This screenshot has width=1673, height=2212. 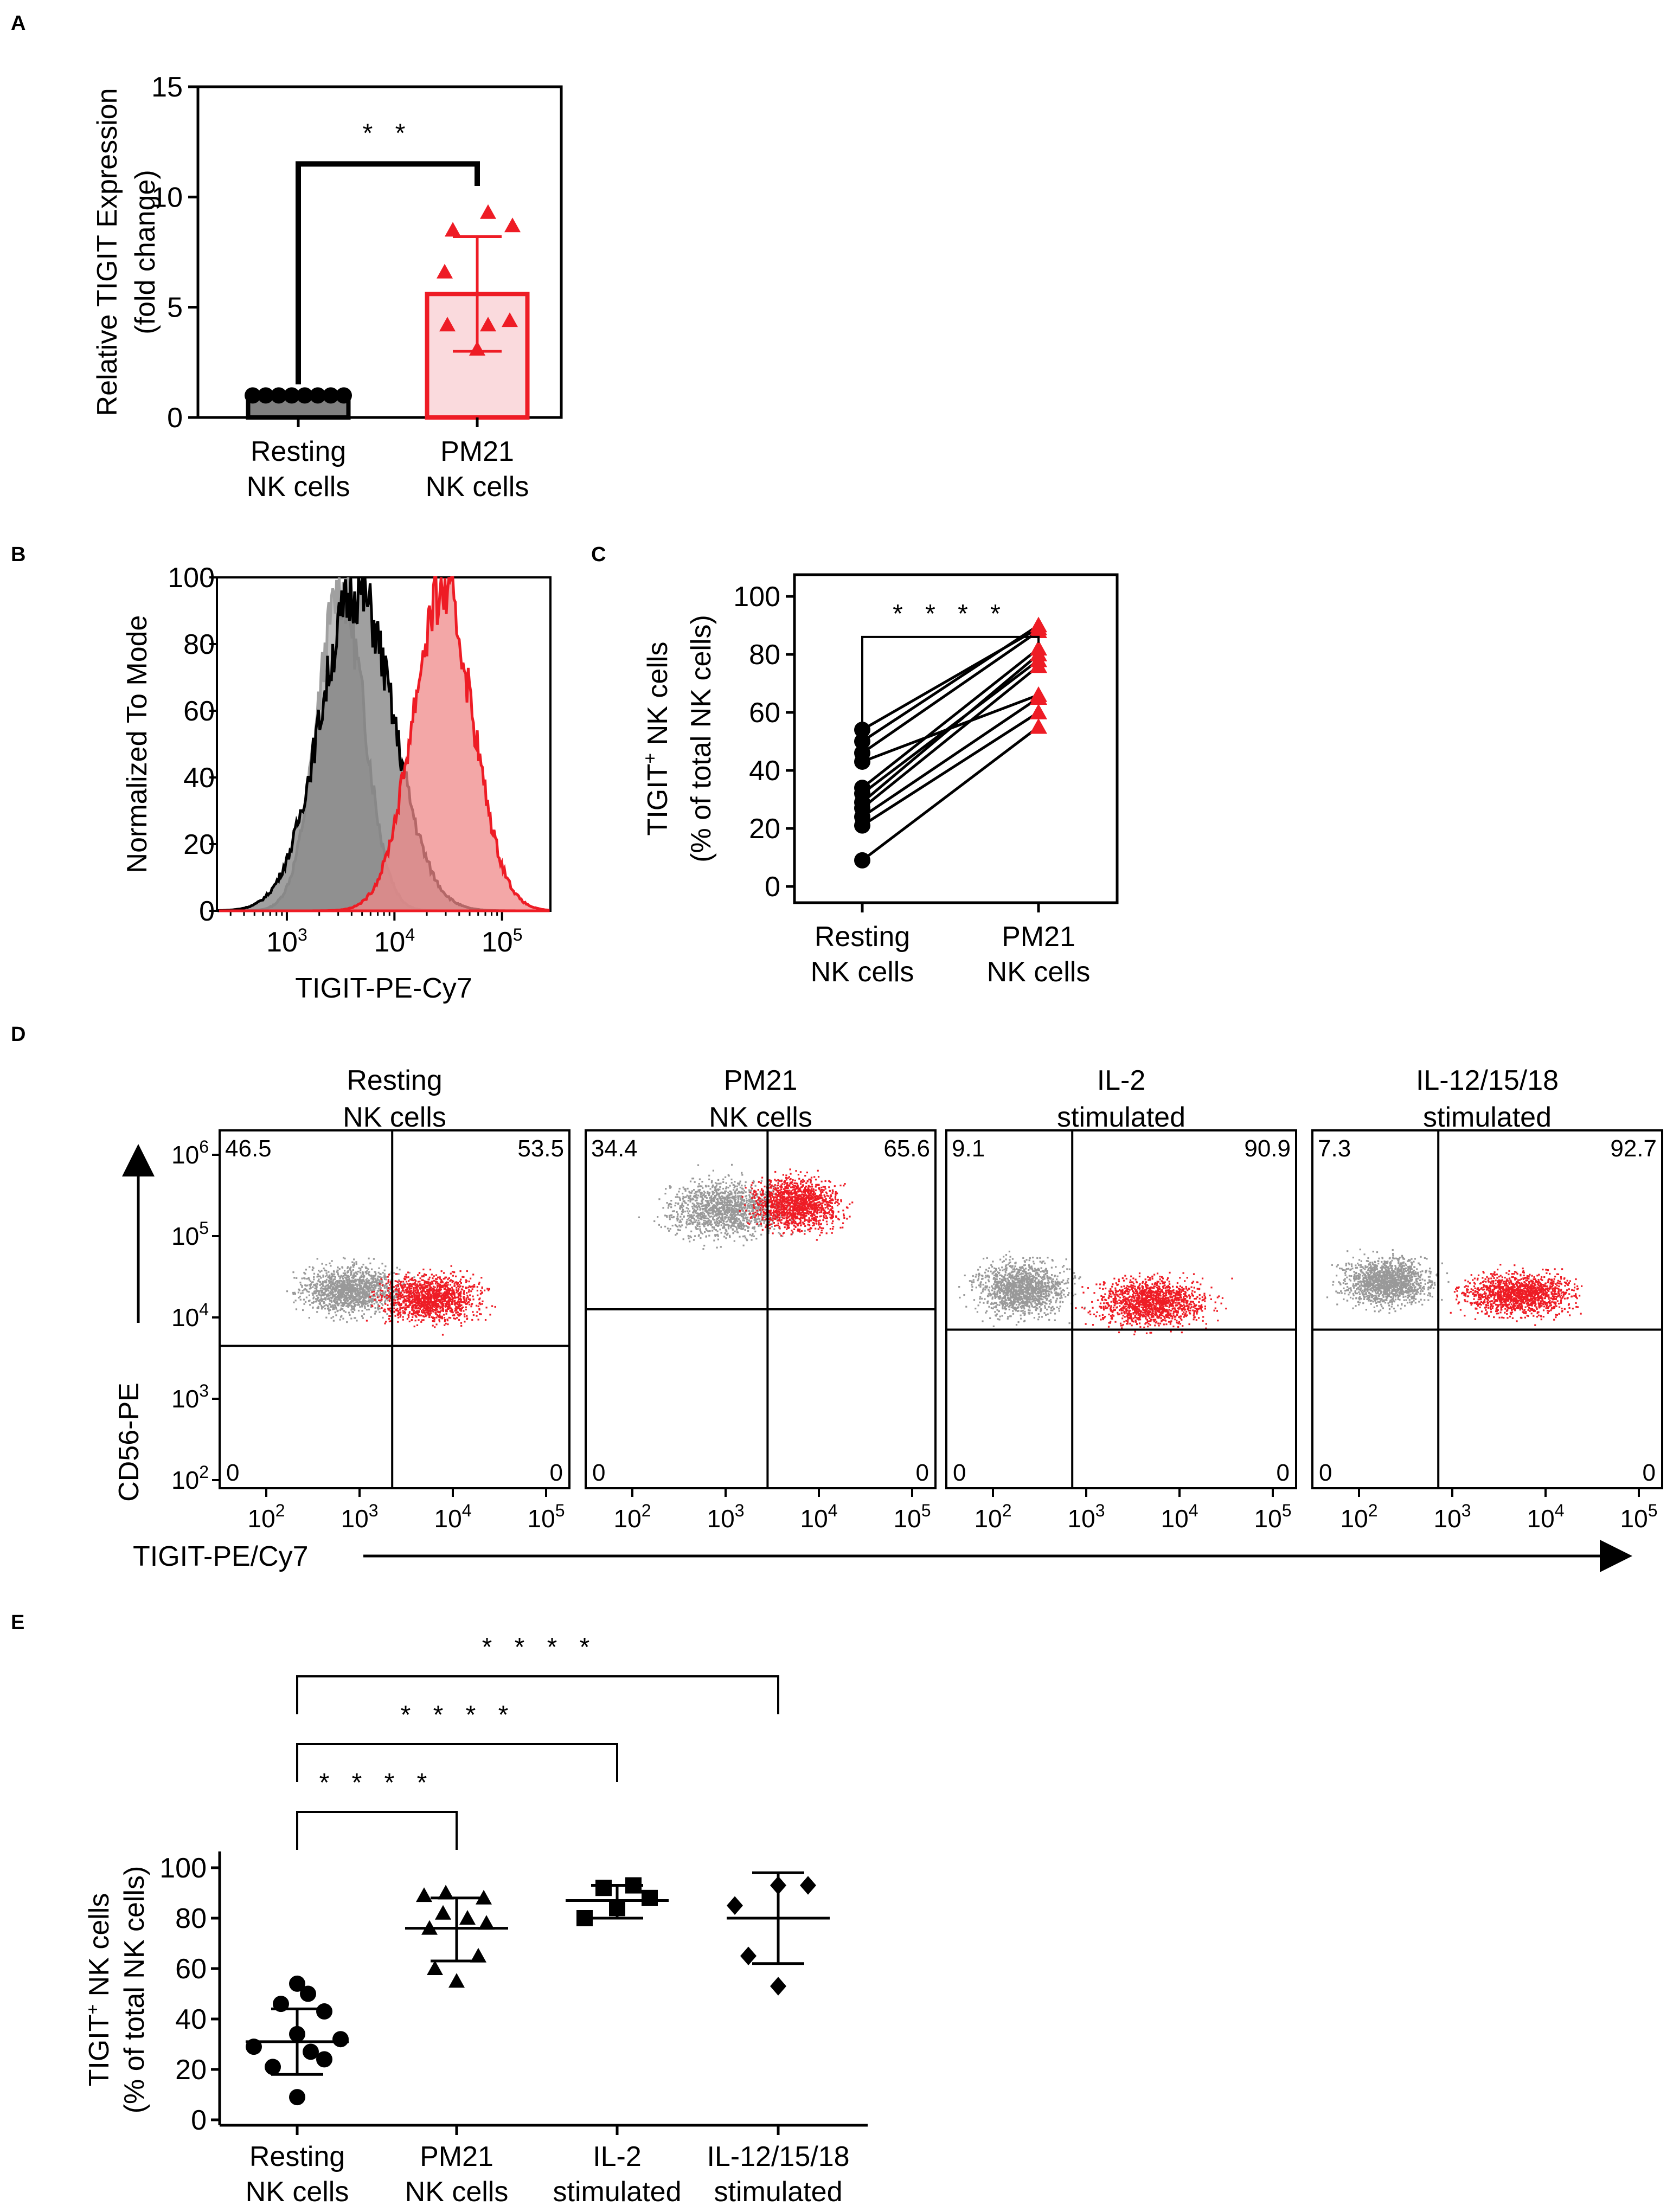 I want to click on y-tick-label: 0, so click(x=772, y=887).